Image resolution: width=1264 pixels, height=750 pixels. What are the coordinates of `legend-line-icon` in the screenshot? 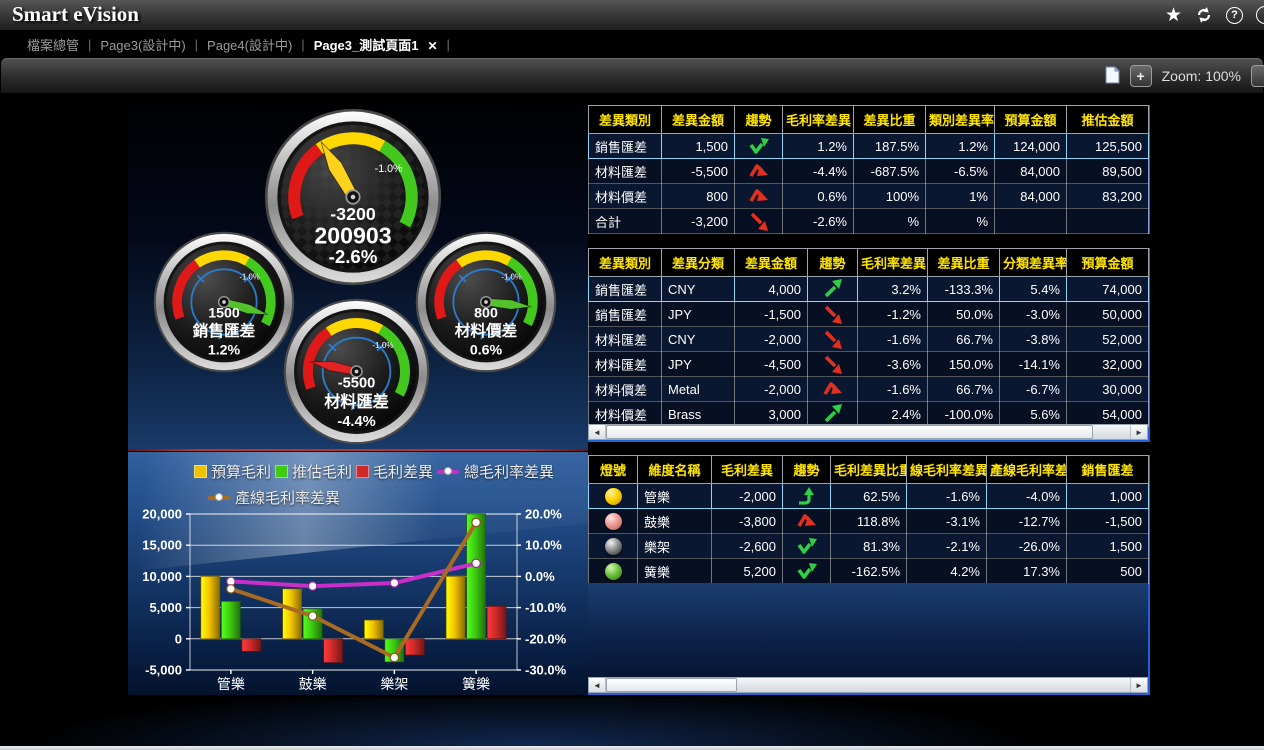 It's located at (448, 471).